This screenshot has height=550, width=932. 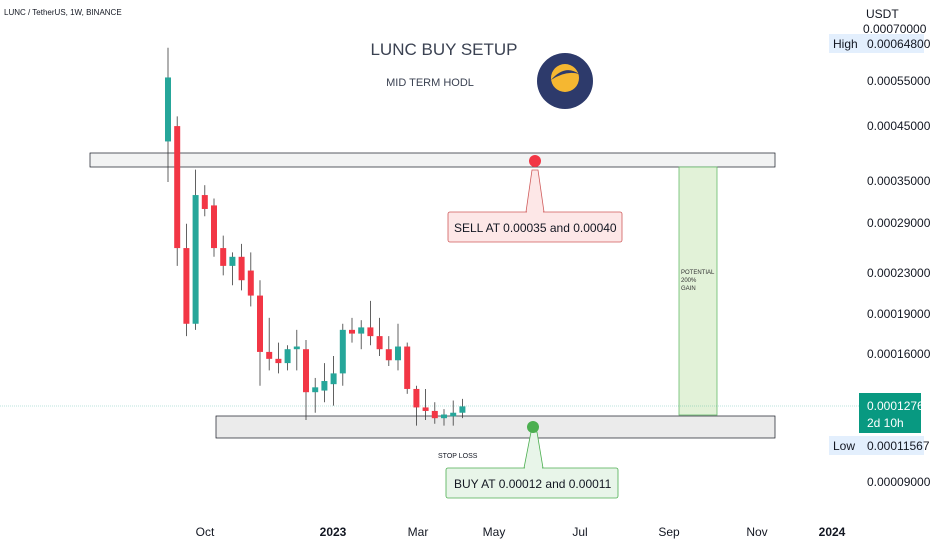 What do you see at coordinates (756, 532) in the screenshot?
I see `time-tick-nov: Nov` at bounding box center [756, 532].